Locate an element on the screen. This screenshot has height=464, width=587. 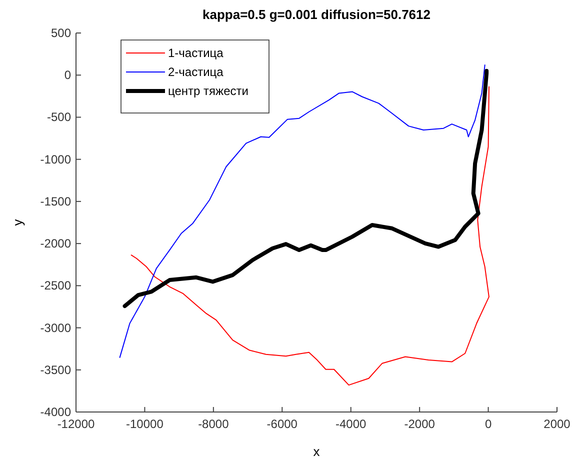
y-tick-label: -3000 is located at coordinates (56, 327).